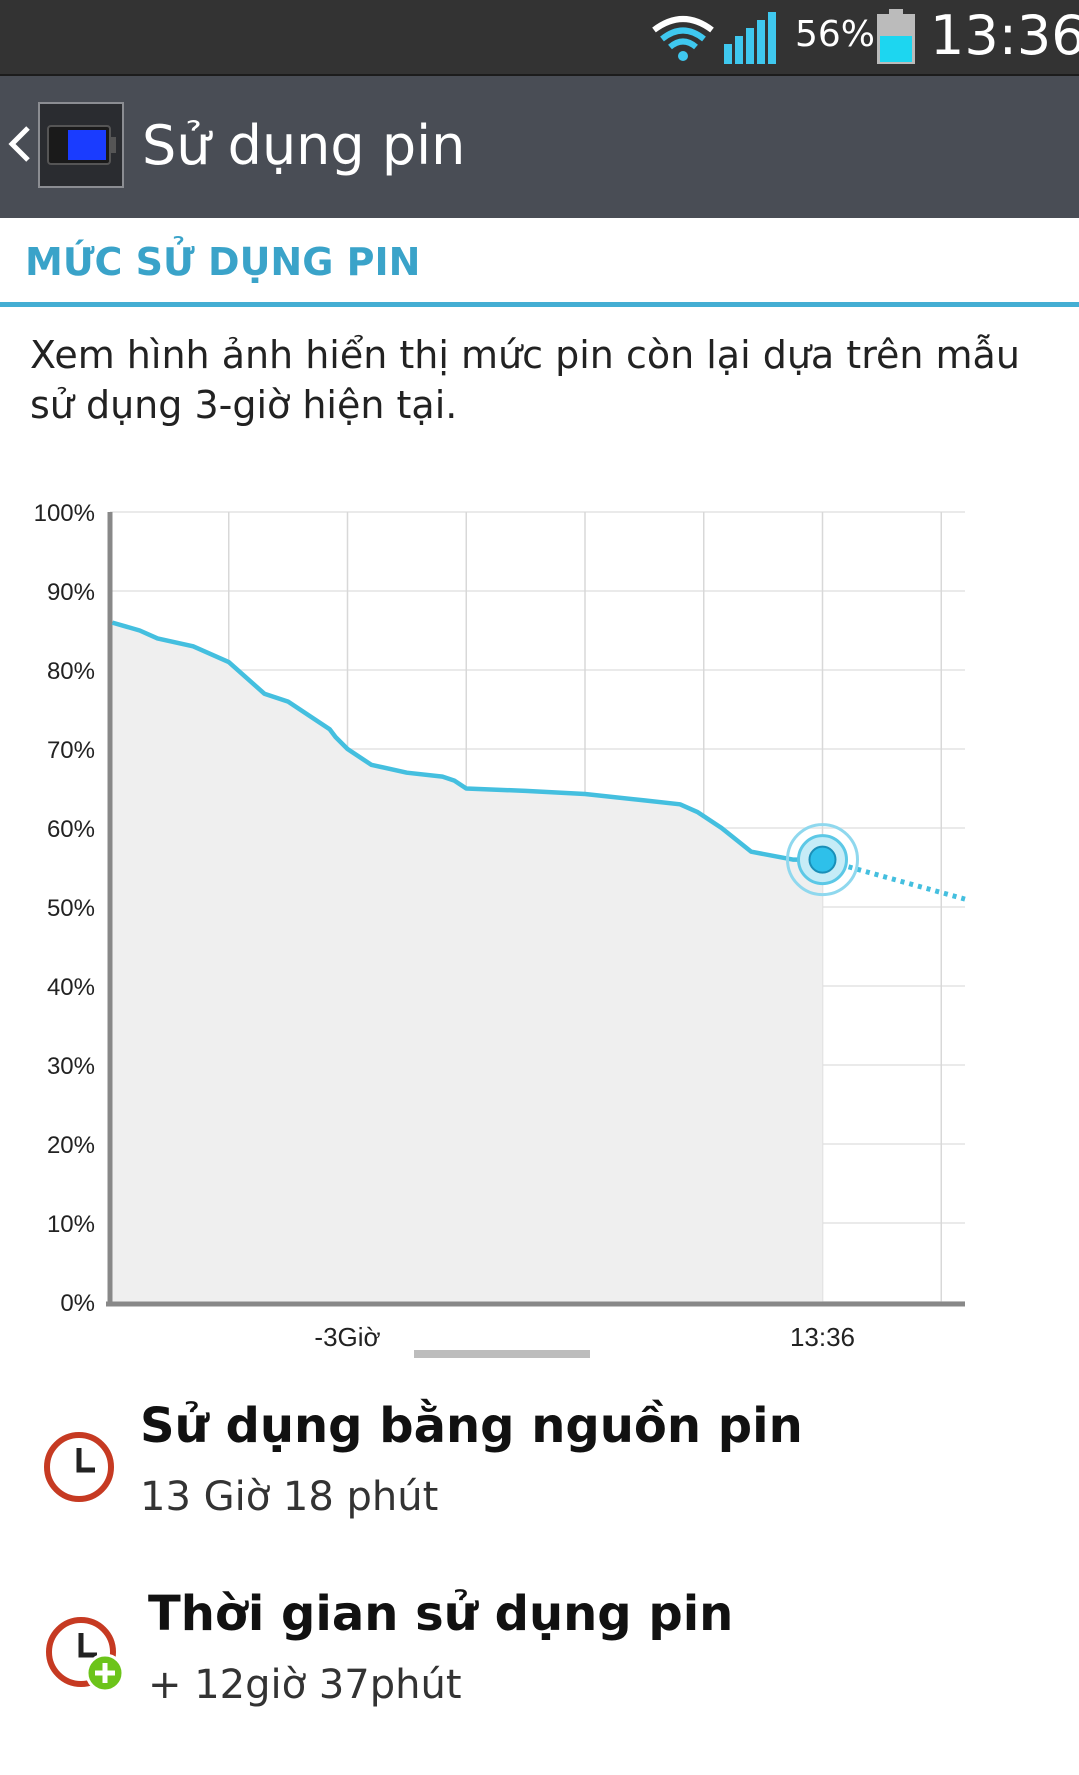 The image size is (1079, 1775). Describe the element at coordinates (893, 879) in the screenshot. I see `series-line-projection` at that location.